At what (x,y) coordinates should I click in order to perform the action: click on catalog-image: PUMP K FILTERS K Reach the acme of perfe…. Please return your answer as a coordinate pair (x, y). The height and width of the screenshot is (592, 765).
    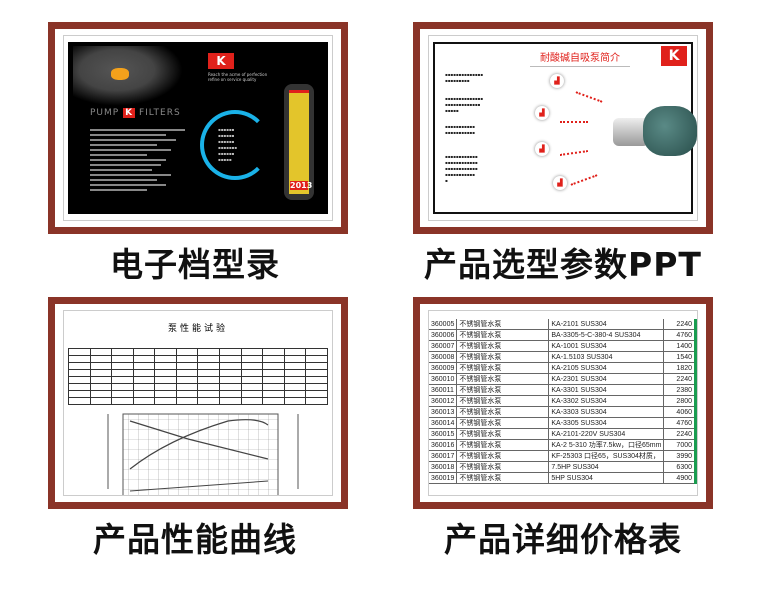
    Looking at the image, I should click on (198, 128).